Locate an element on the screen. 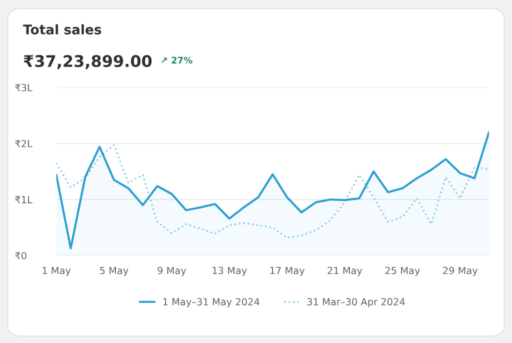 The image size is (512, 343). x-tick-label: 17 May is located at coordinates (287, 271).